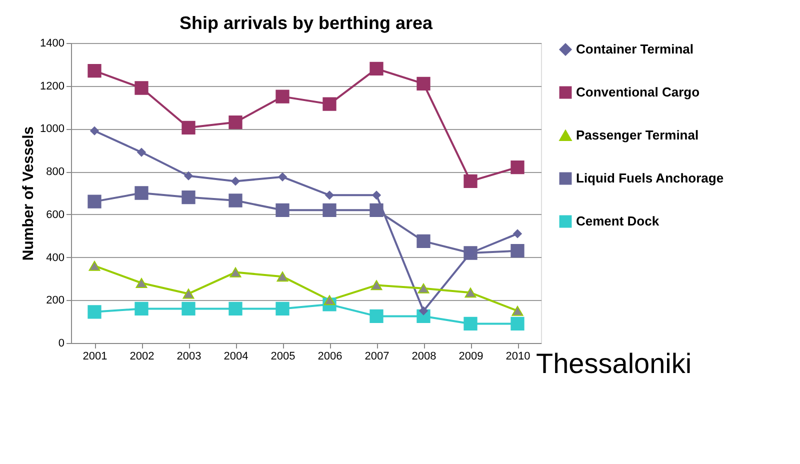  Describe the element at coordinates (55, 300) in the screenshot. I see `y-tick-label: 200` at that location.